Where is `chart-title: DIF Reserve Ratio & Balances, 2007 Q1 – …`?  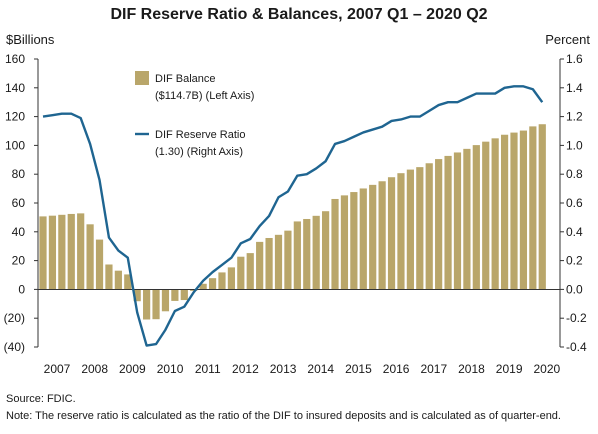 chart-title: DIF Reserve Ratio & Balances, 2007 Q1 – … is located at coordinates (299, 14).